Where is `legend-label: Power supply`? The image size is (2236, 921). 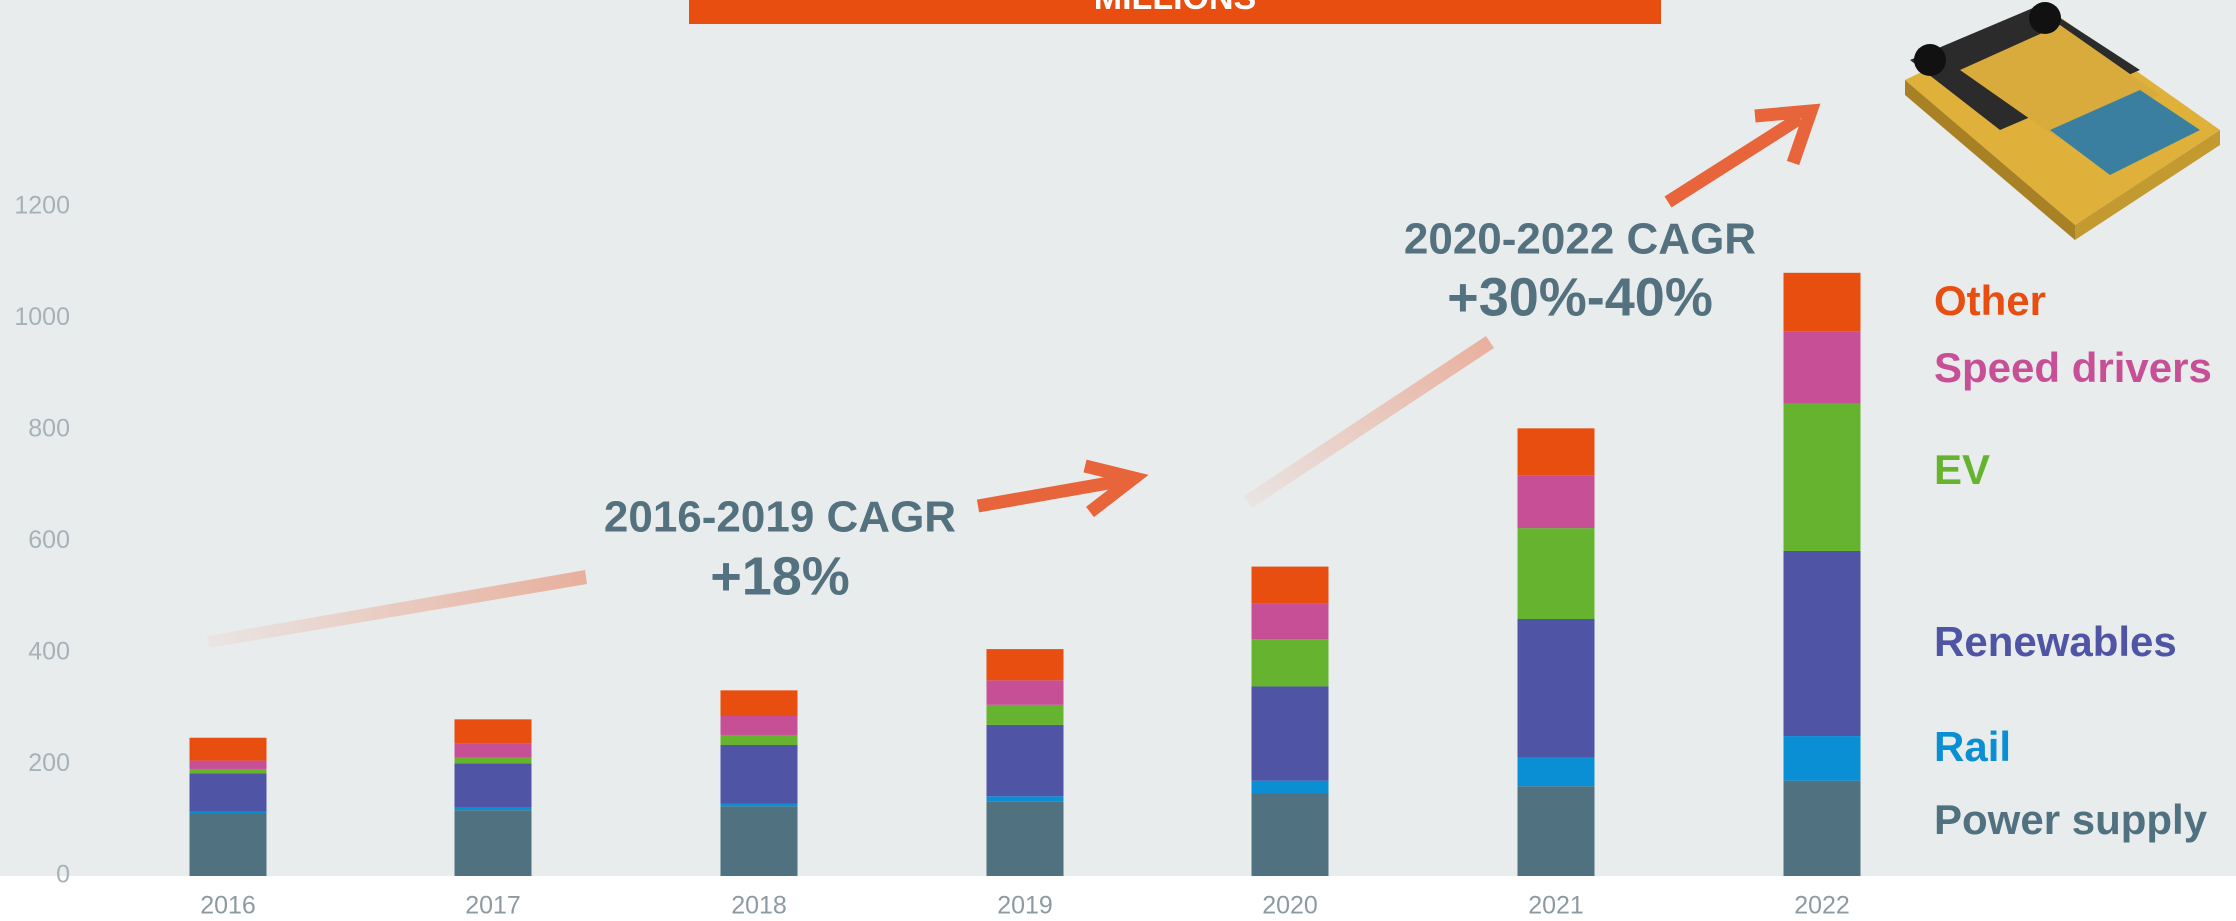 legend-label: Power supply is located at coordinates (2071, 819).